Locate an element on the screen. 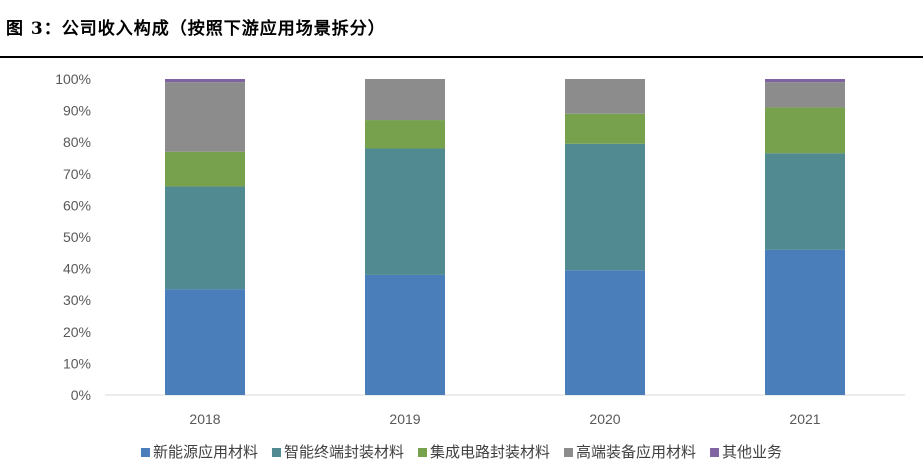  y-tick-label: 90% is located at coordinates (77, 111).